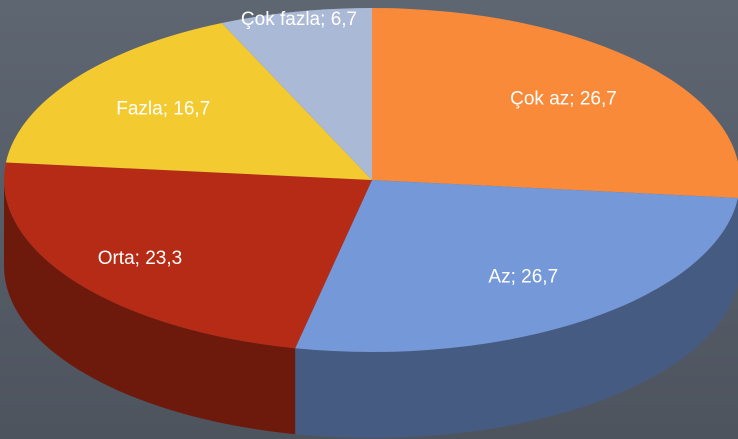  I want to click on data-label: Fazla; 16,7, so click(163, 108).